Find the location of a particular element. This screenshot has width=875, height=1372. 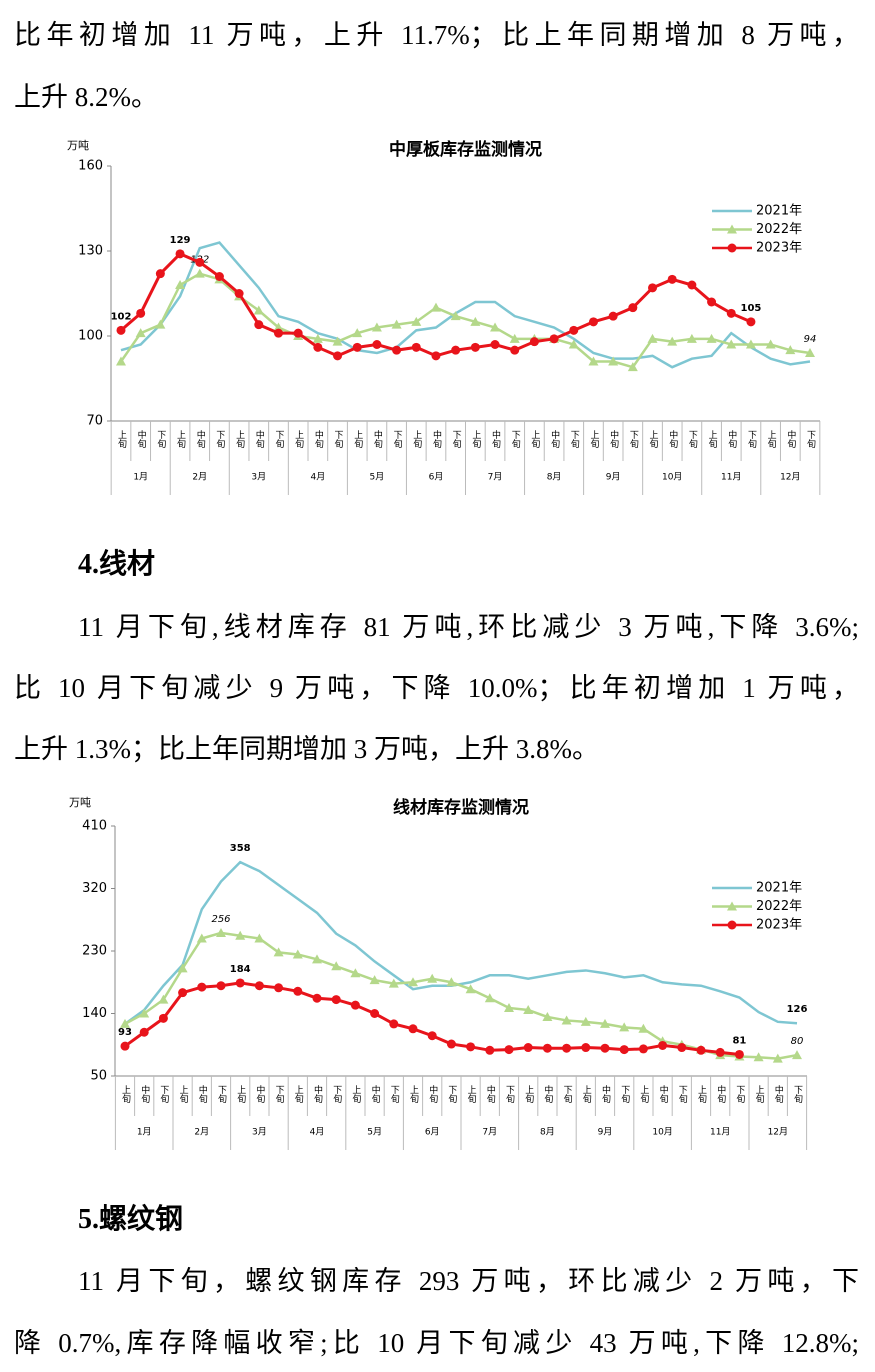

data-label: 358 is located at coordinates (240, 848).